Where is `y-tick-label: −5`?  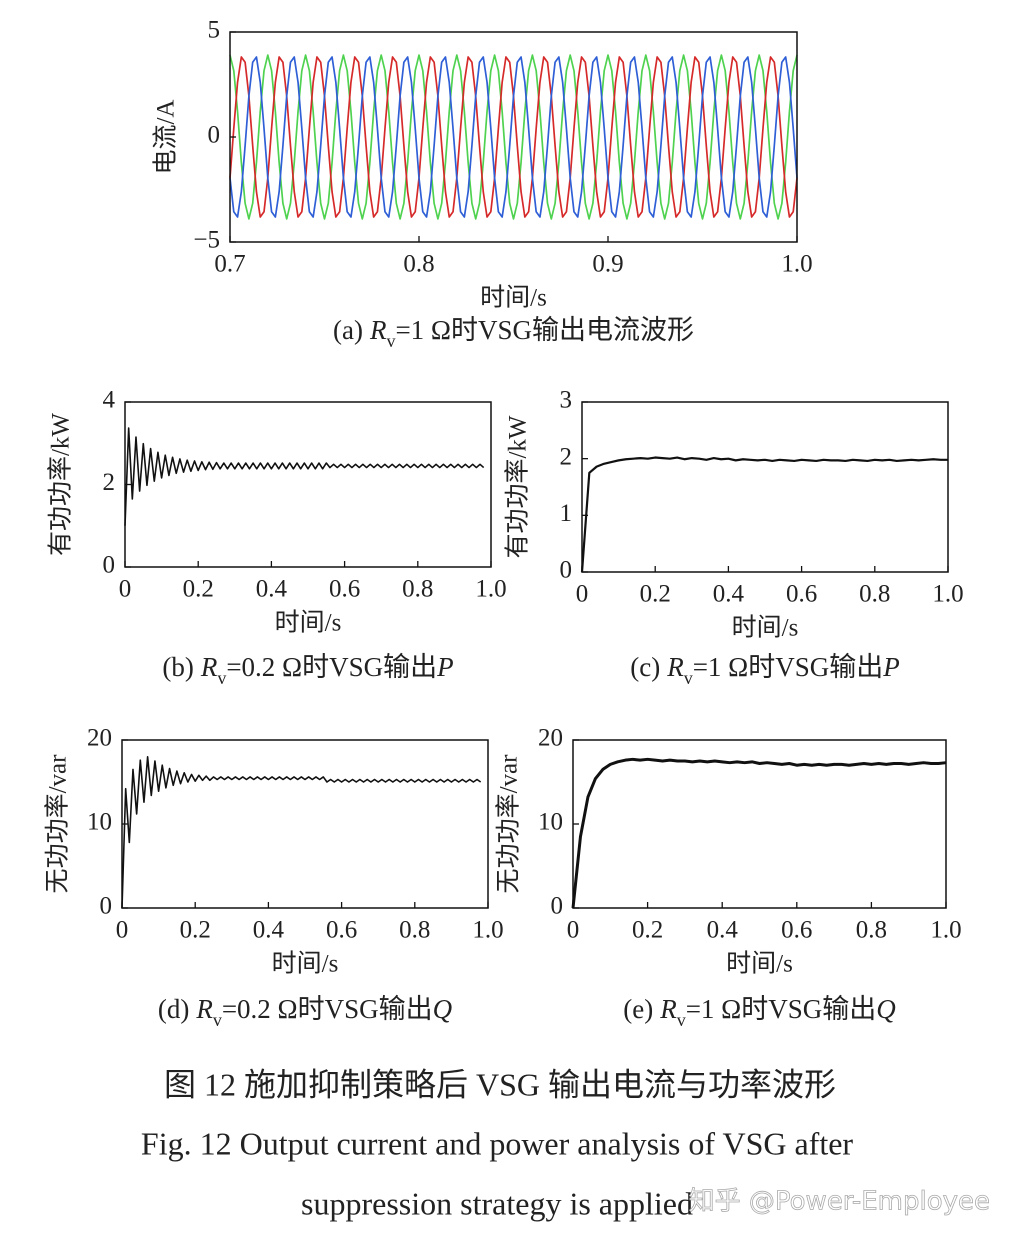 y-tick-label: −5 is located at coordinates (206, 240).